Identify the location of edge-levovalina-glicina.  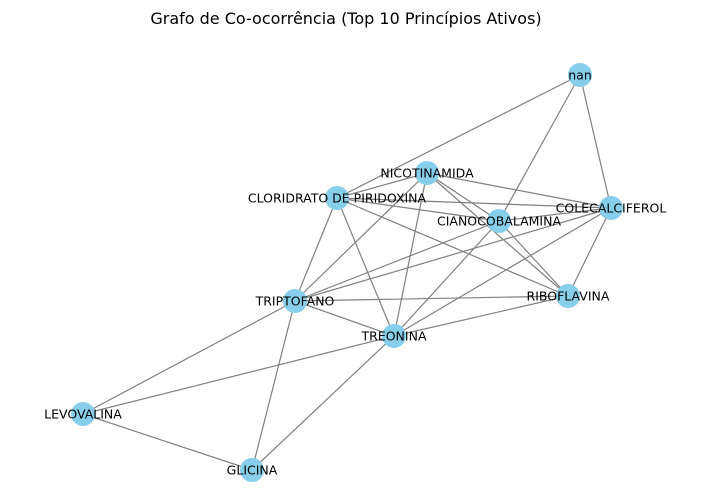
(167, 442).